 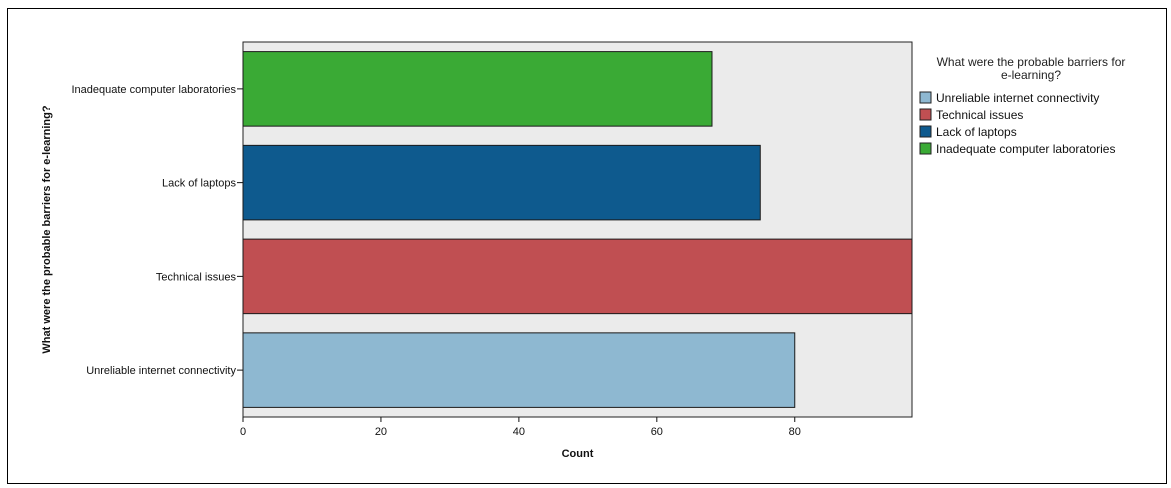 I want to click on legend-label: Technical issues, so click(x=979, y=115).